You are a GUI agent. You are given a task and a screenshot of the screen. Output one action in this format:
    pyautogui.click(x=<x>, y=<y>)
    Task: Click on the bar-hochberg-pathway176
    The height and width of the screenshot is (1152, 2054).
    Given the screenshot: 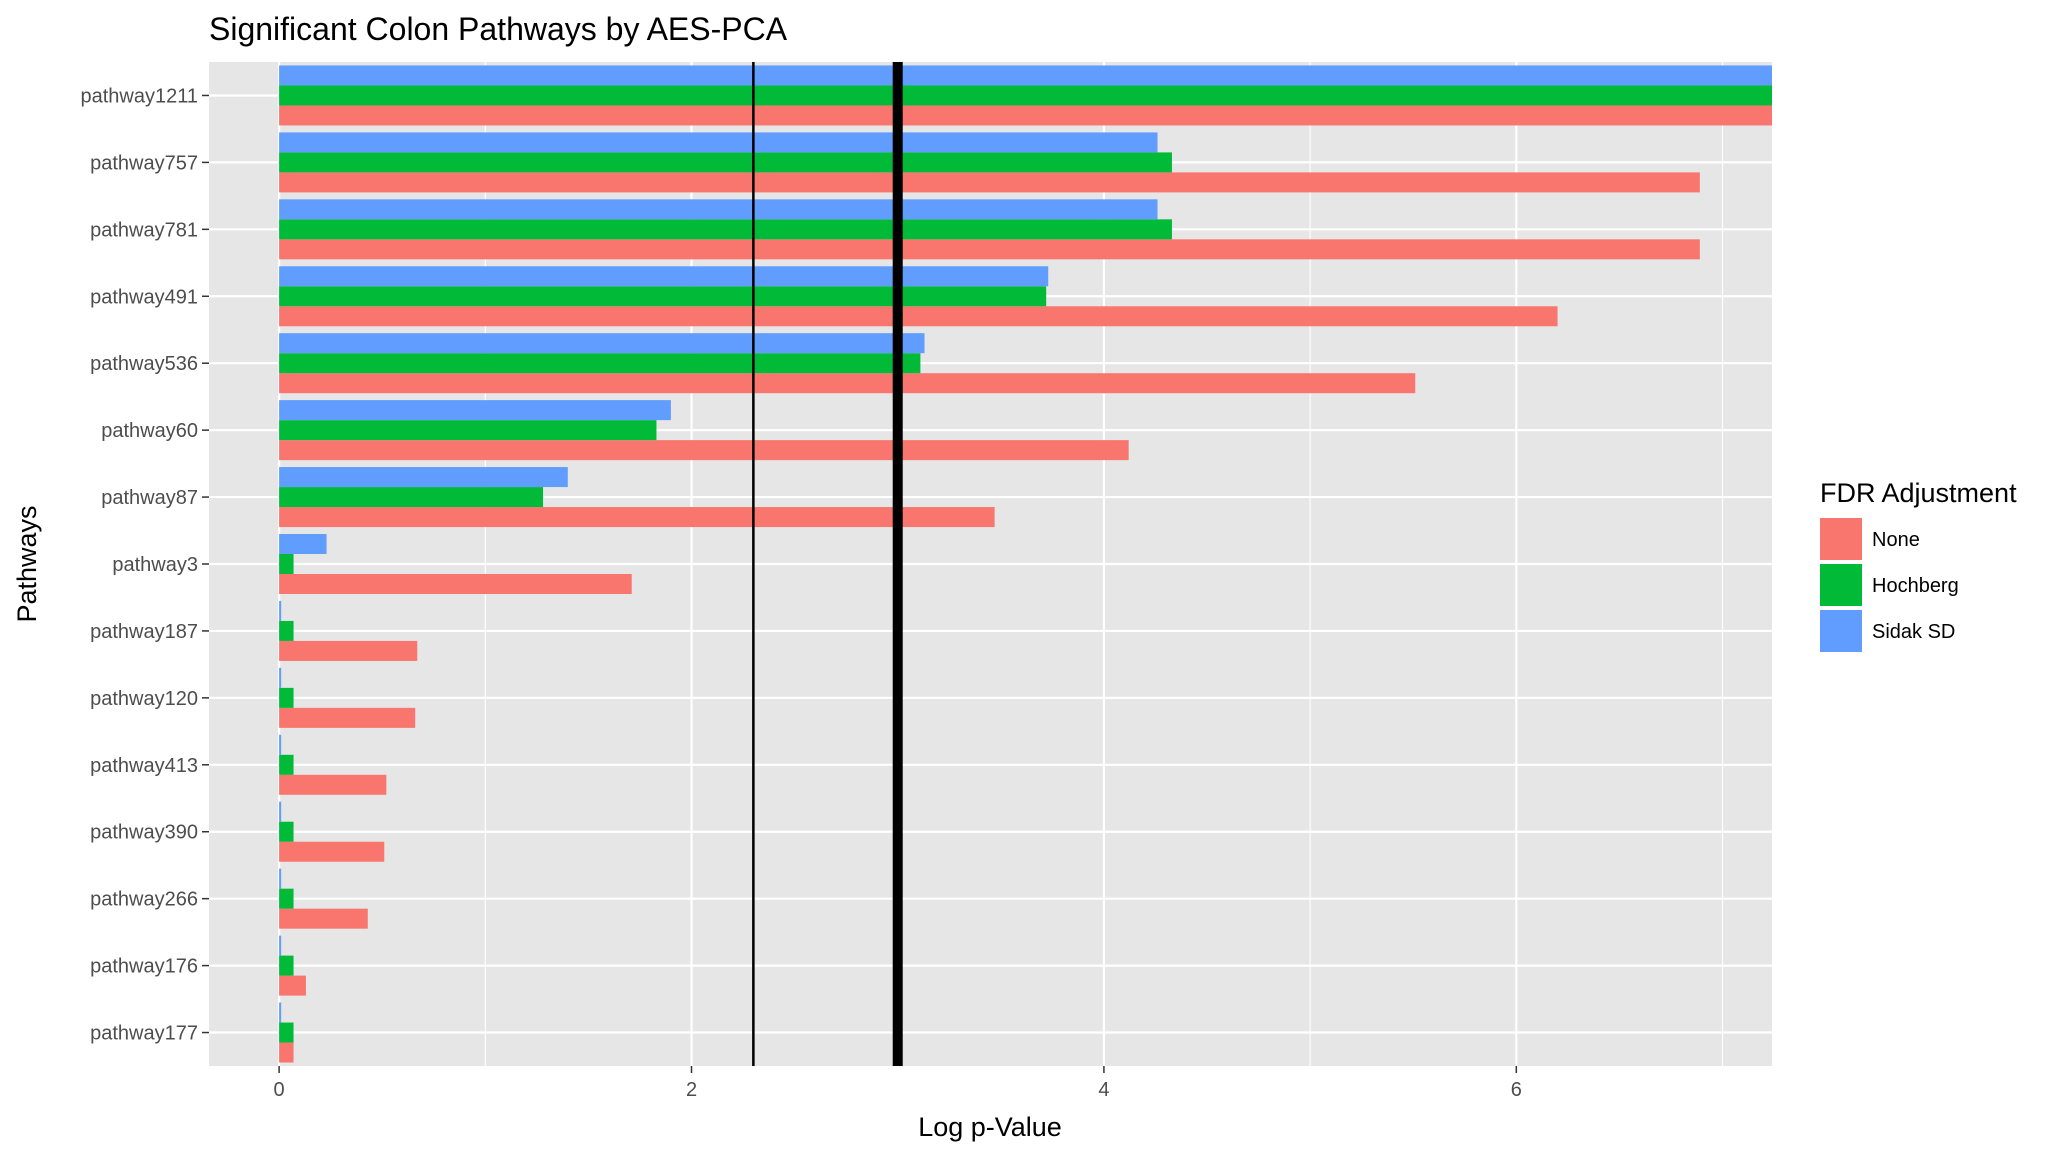 What is the action you would take?
    pyautogui.click(x=286, y=965)
    